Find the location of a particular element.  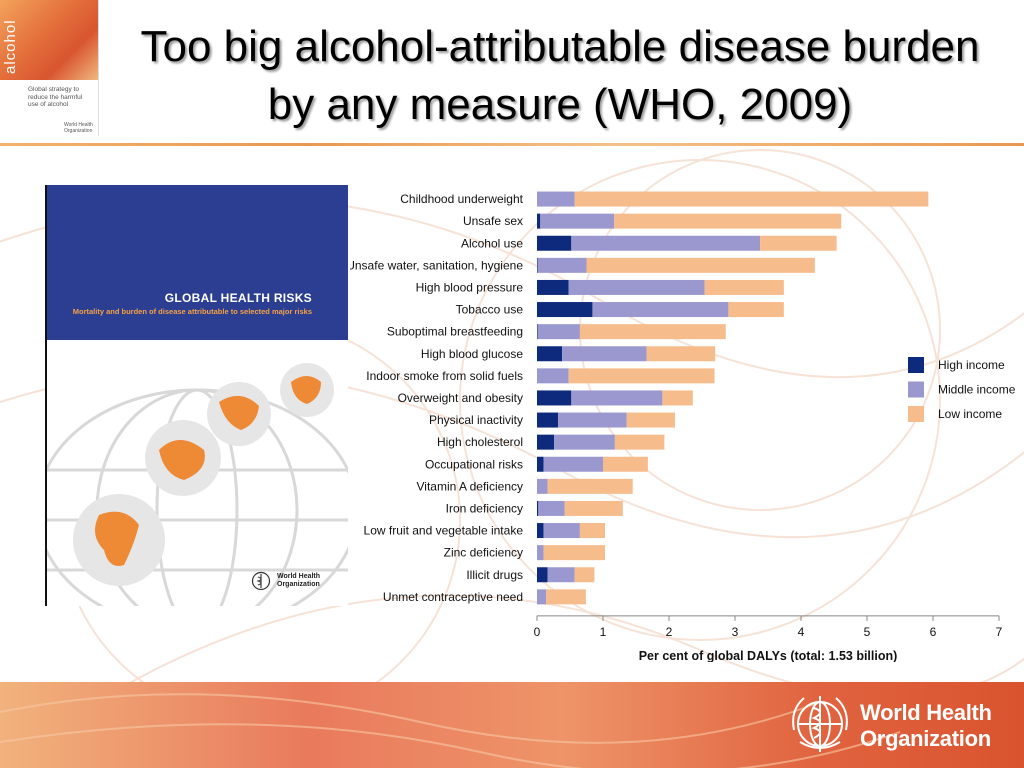

category-label: Alcohol use is located at coordinates (492, 243).